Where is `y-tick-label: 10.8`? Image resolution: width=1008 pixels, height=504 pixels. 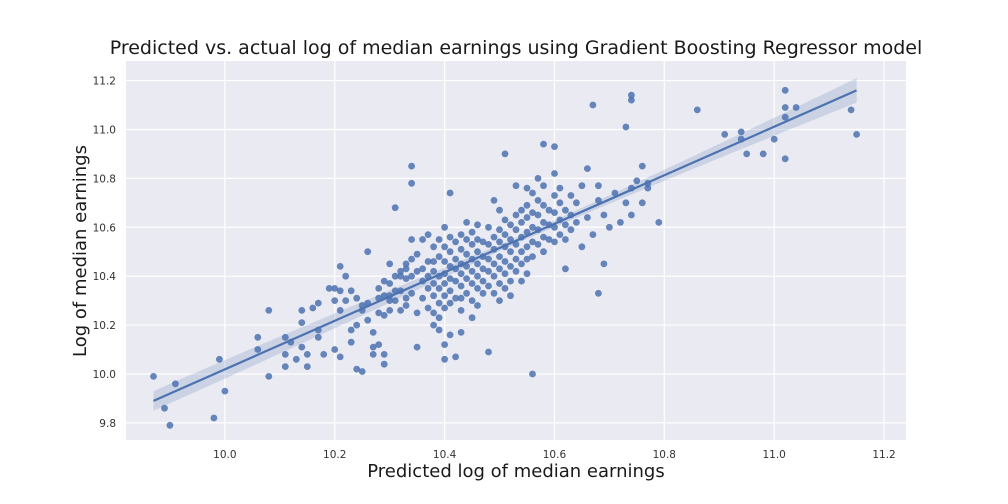
y-tick-label: 10.8 is located at coordinates (104, 179).